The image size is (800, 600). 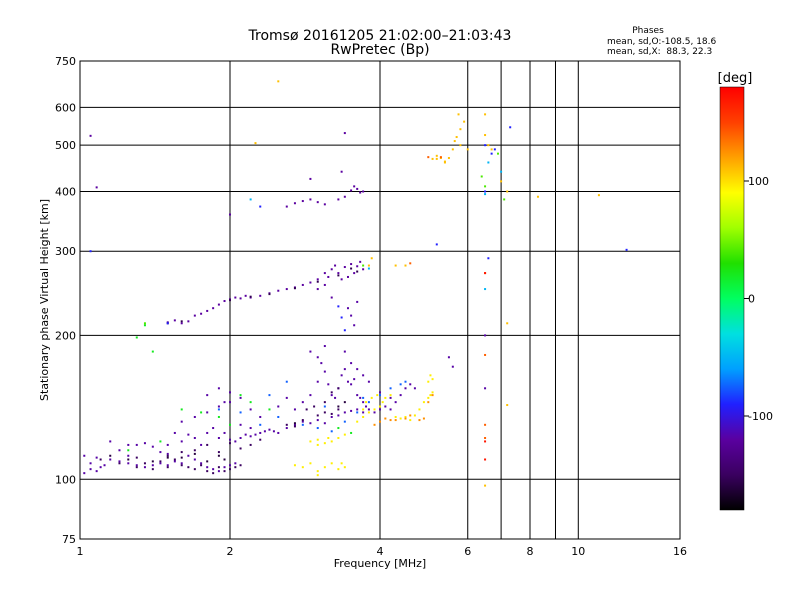 What do you see at coordinates (751, 299) in the screenshot?
I see `colorbar-tick-label: 0` at bounding box center [751, 299].